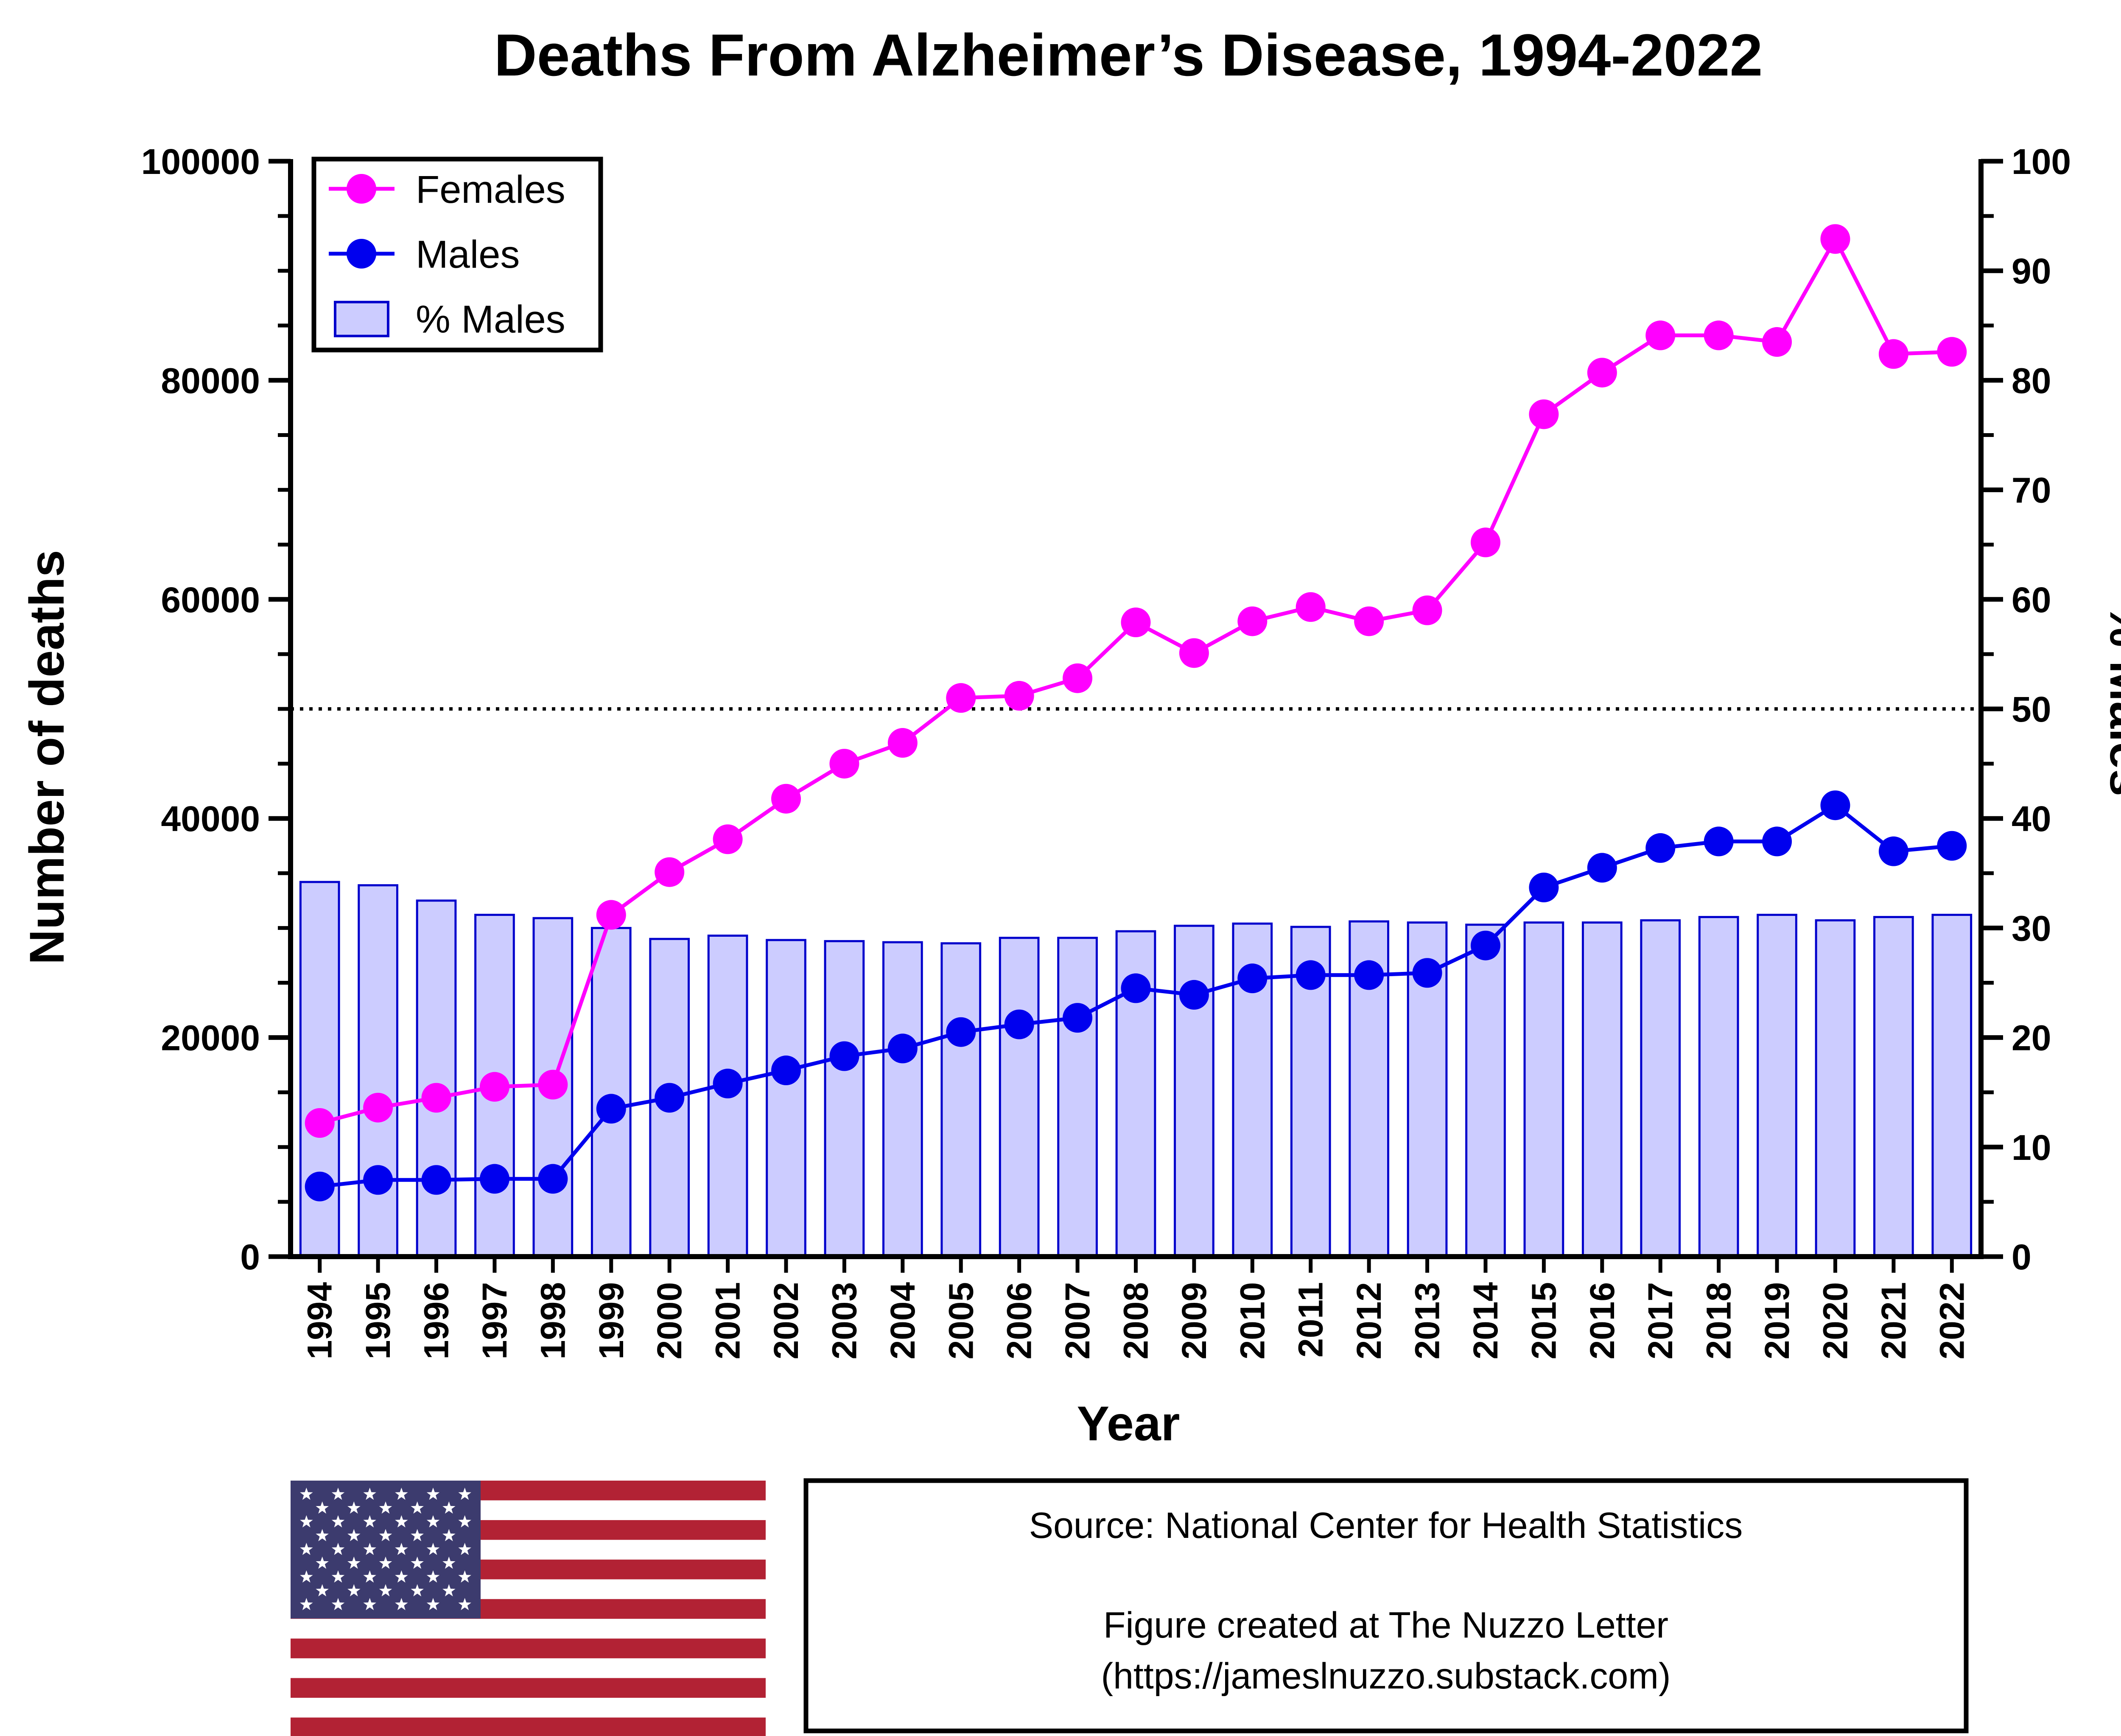 This screenshot has height=1736, width=2121. I want to click on x-tick-label-2018: 2018, so click(1719, 1321).